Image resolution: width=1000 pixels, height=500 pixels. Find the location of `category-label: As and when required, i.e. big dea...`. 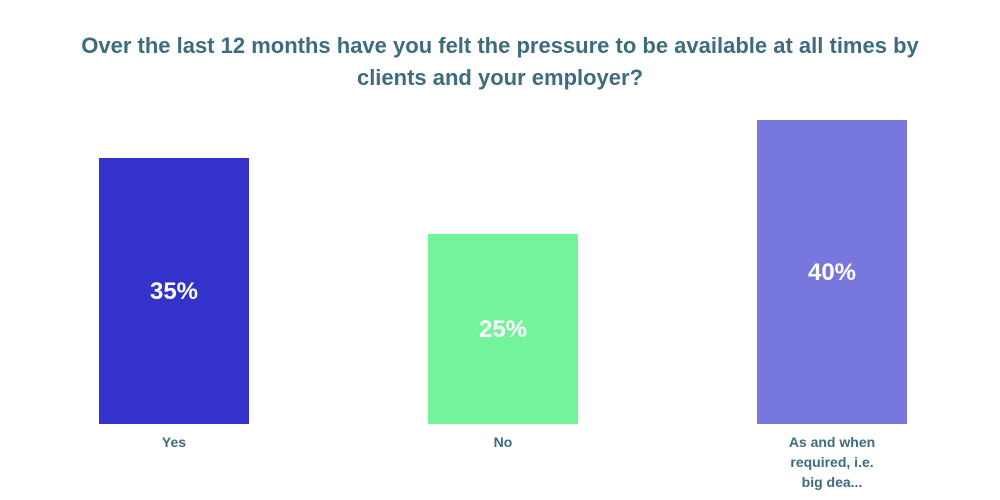

category-label: As and when required, i.e. big dea... is located at coordinates (832, 462).